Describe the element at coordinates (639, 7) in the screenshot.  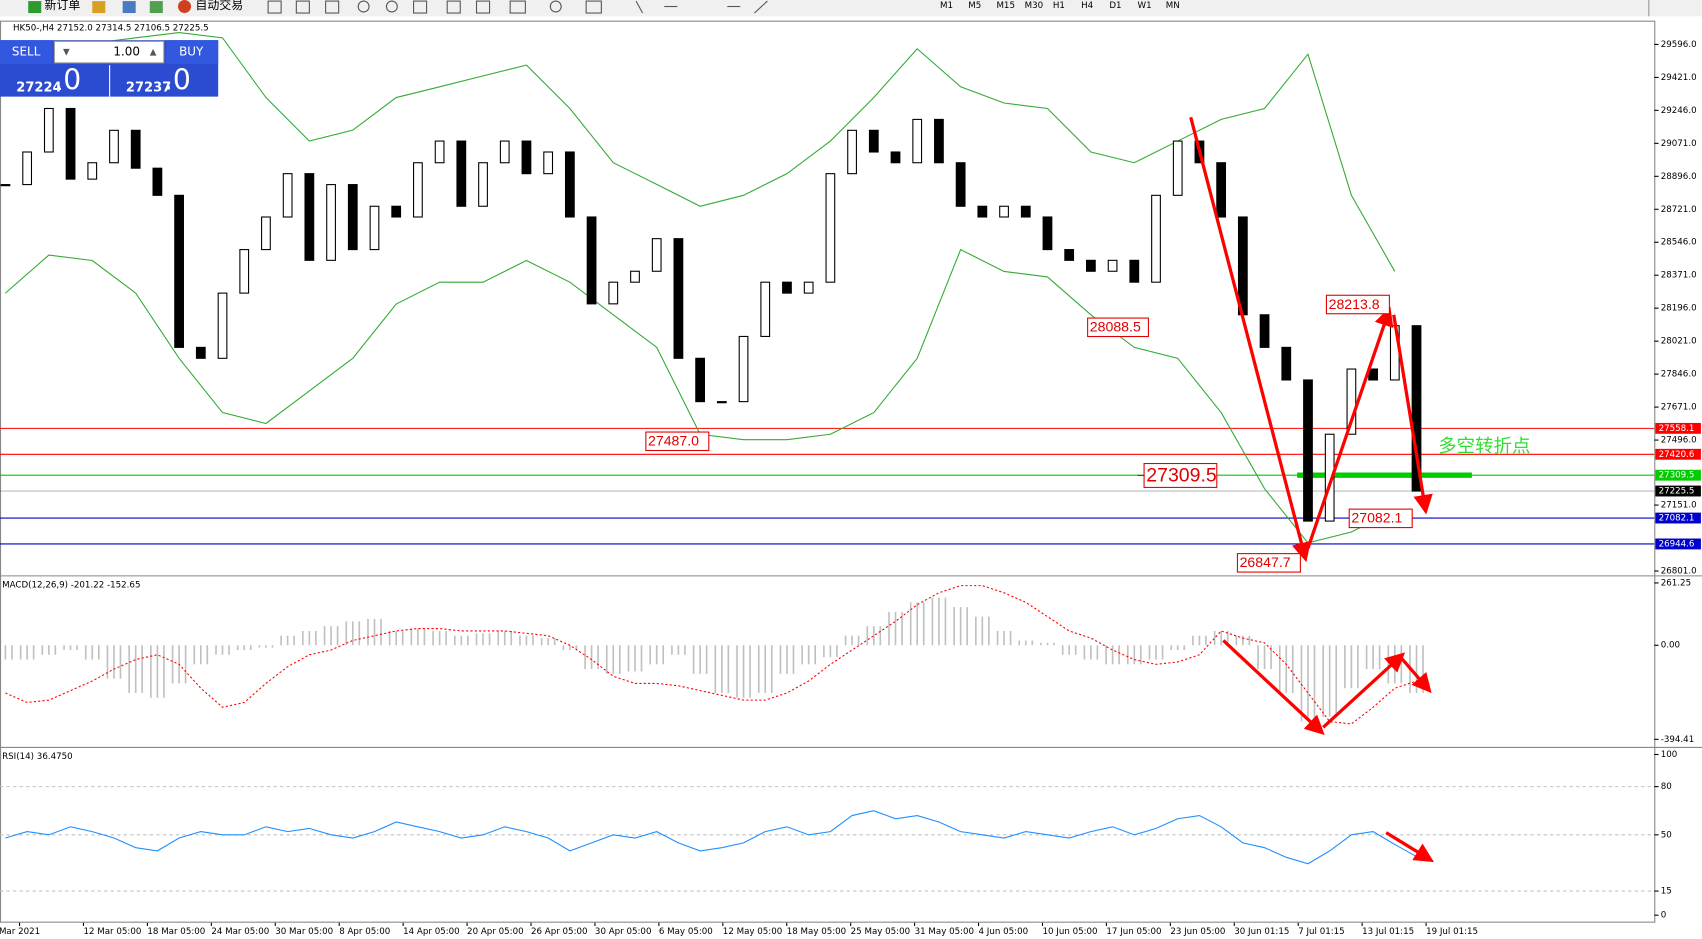
I see `cursor` at that location.